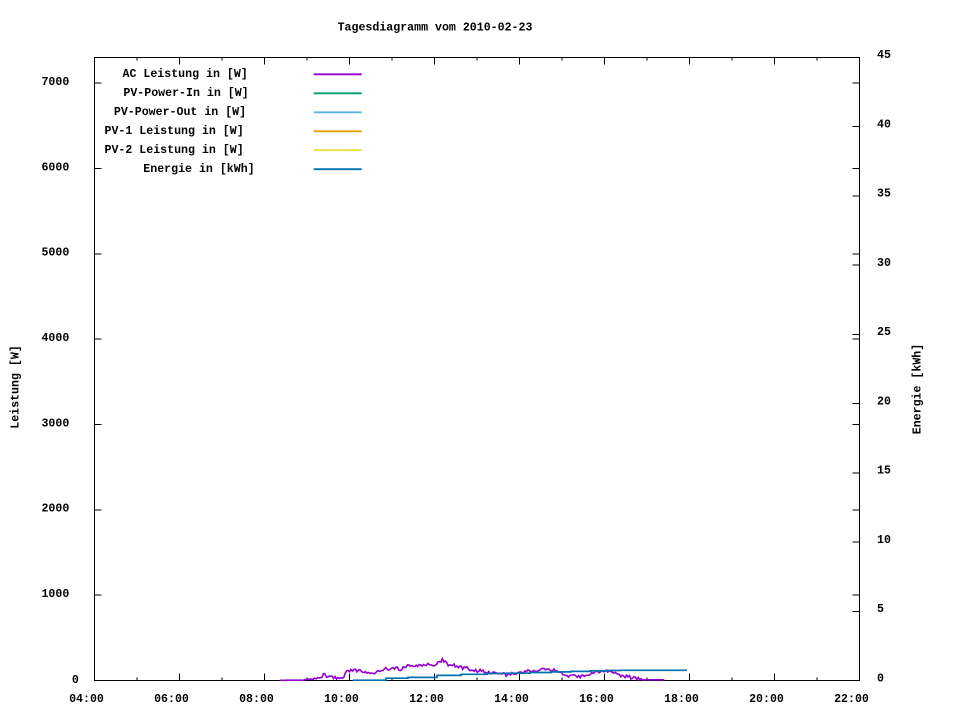 This screenshot has height=725, width=960. I want to click on svg-text: Tagesdiagramm vom 2010-02-23, so click(435, 27).